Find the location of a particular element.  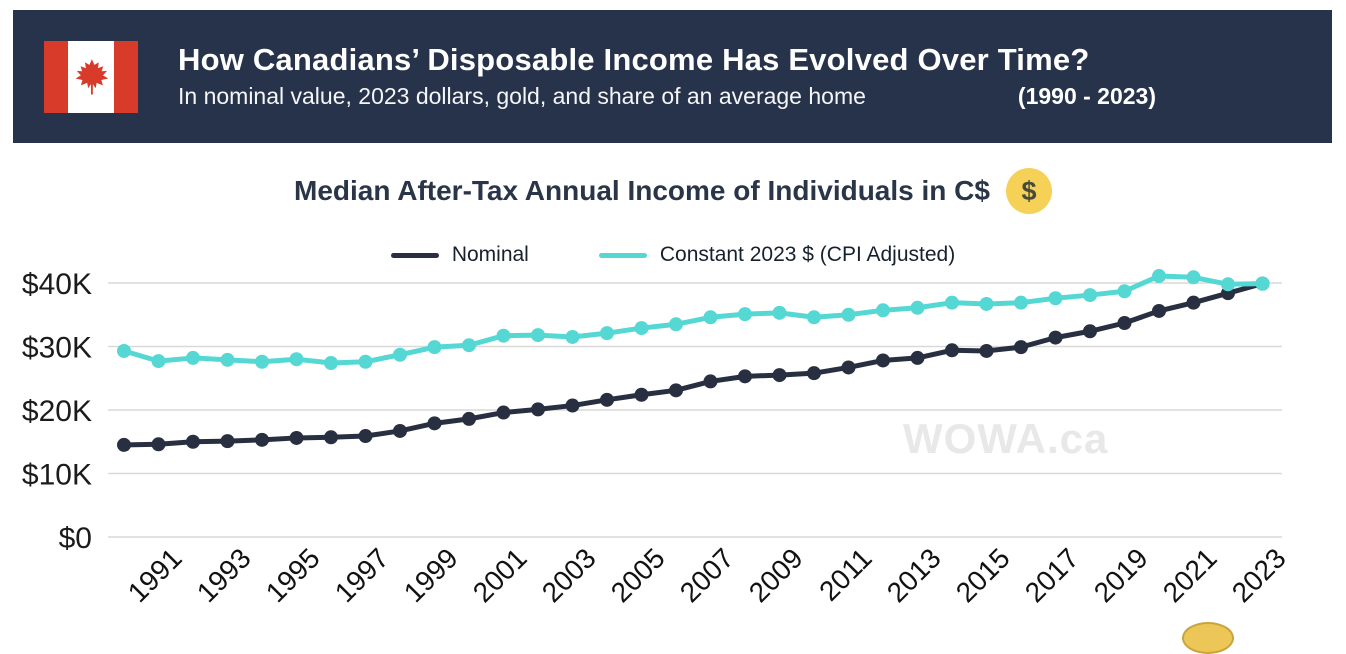

legend: Nominal Constant 2023 $ (CPI Adjusted) is located at coordinates (673, 255).